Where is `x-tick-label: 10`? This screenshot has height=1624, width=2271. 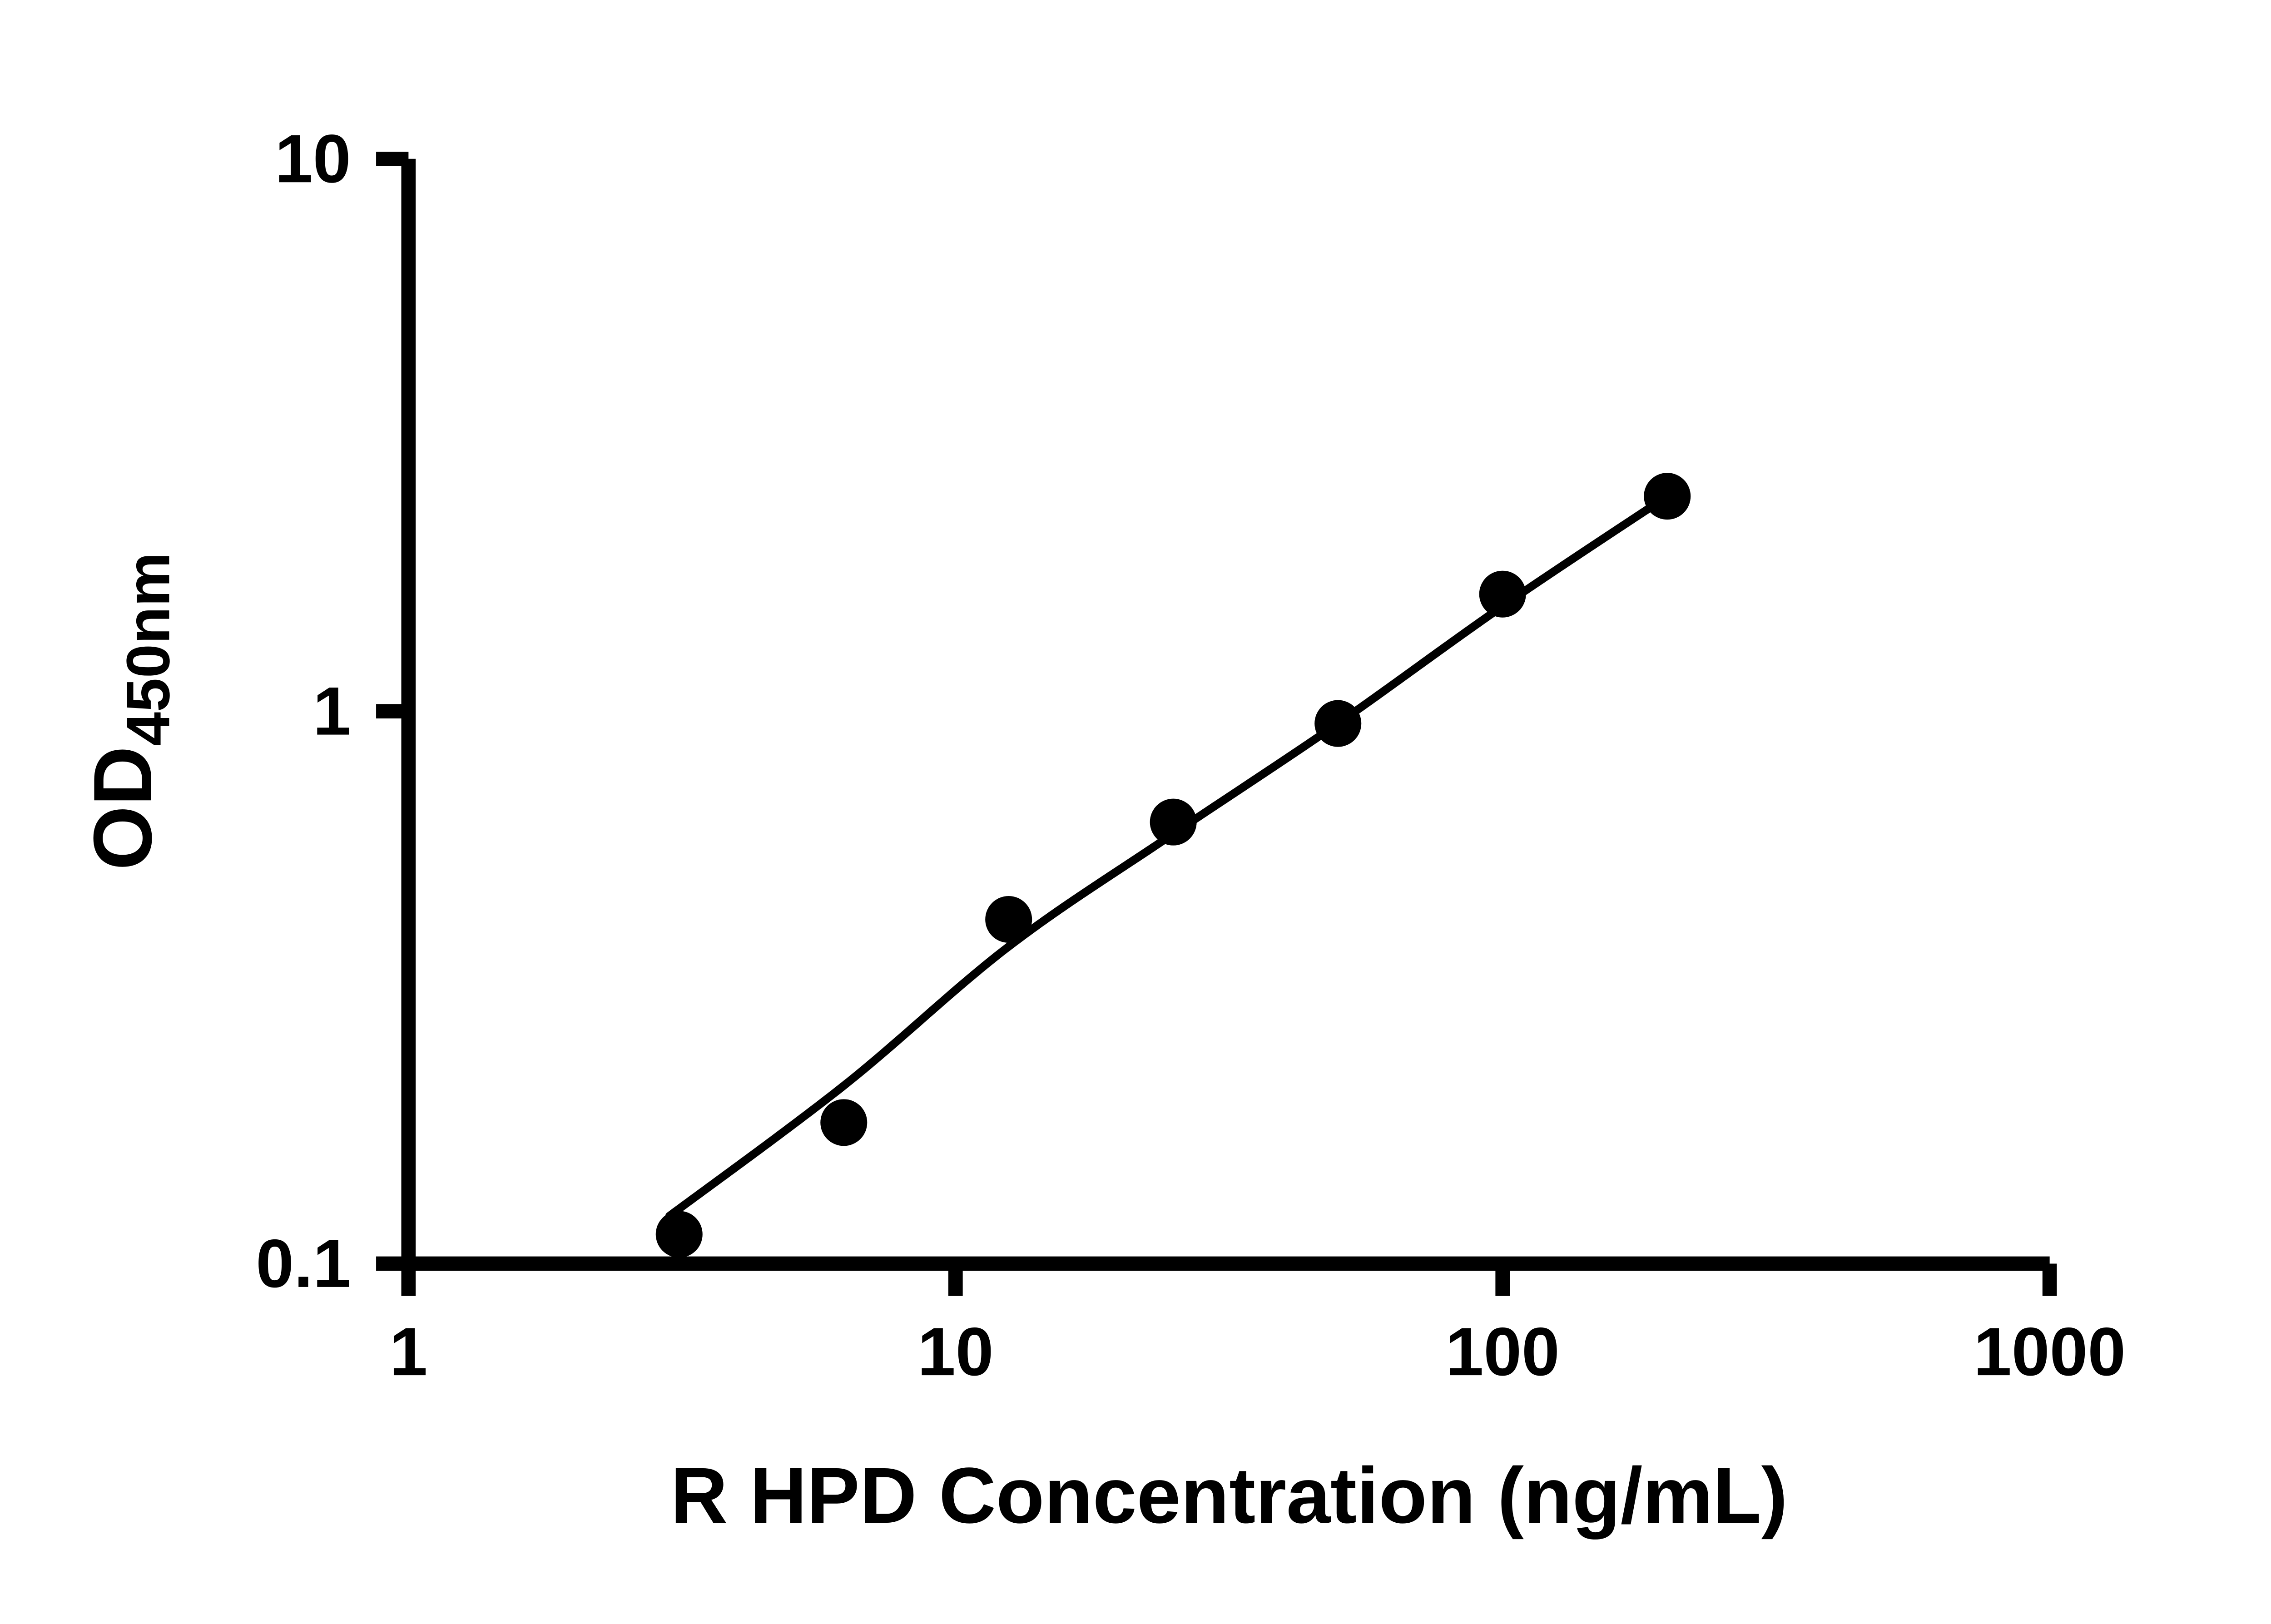 x-tick-label: 10 is located at coordinates (955, 1351).